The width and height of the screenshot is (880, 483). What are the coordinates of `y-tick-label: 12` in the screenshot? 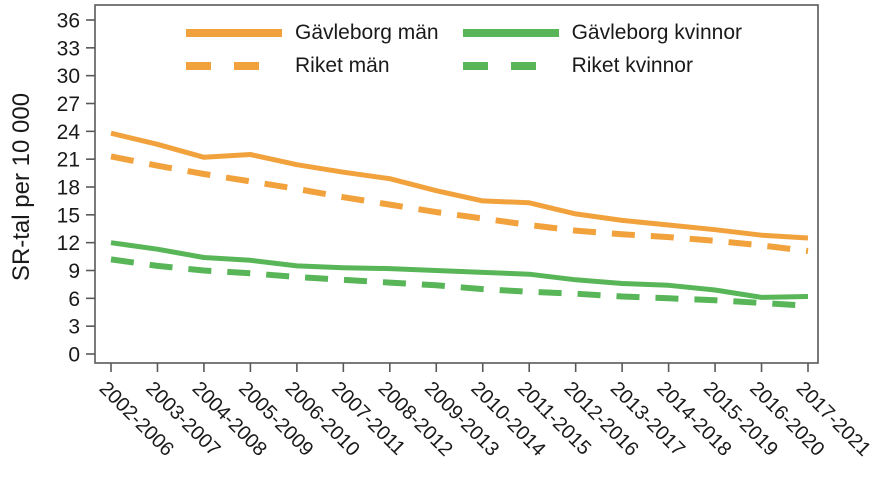 It's located at (68, 243).